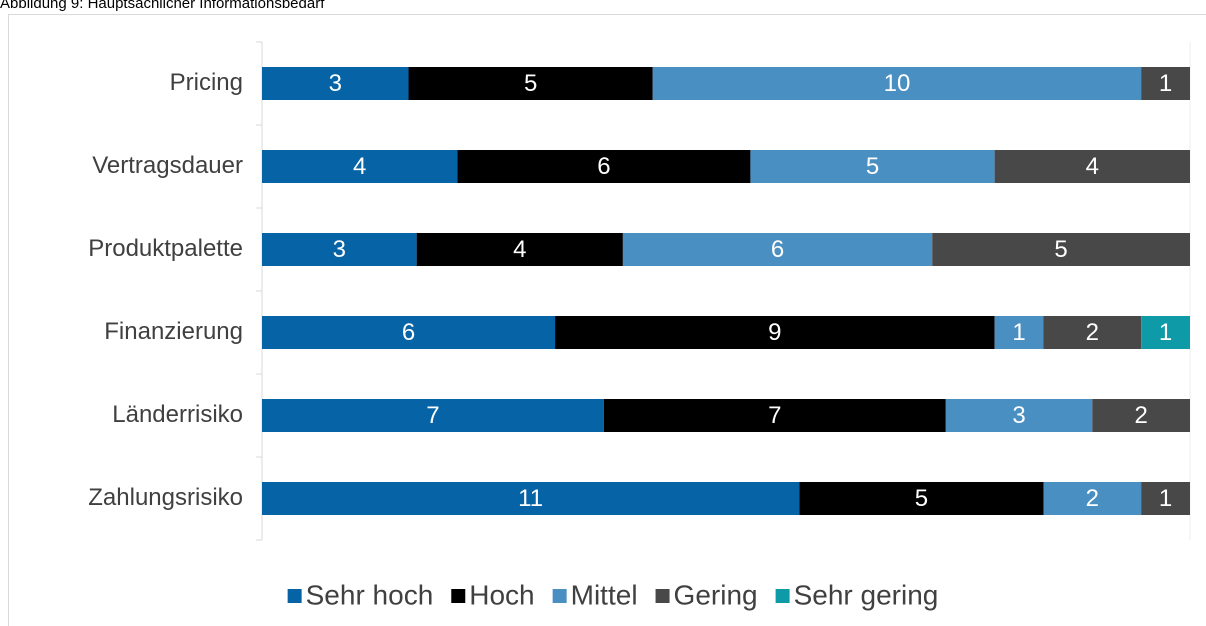  What do you see at coordinates (716, 594) in the screenshot?
I see `legend-label: Gering` at bounding box center [716, 594].